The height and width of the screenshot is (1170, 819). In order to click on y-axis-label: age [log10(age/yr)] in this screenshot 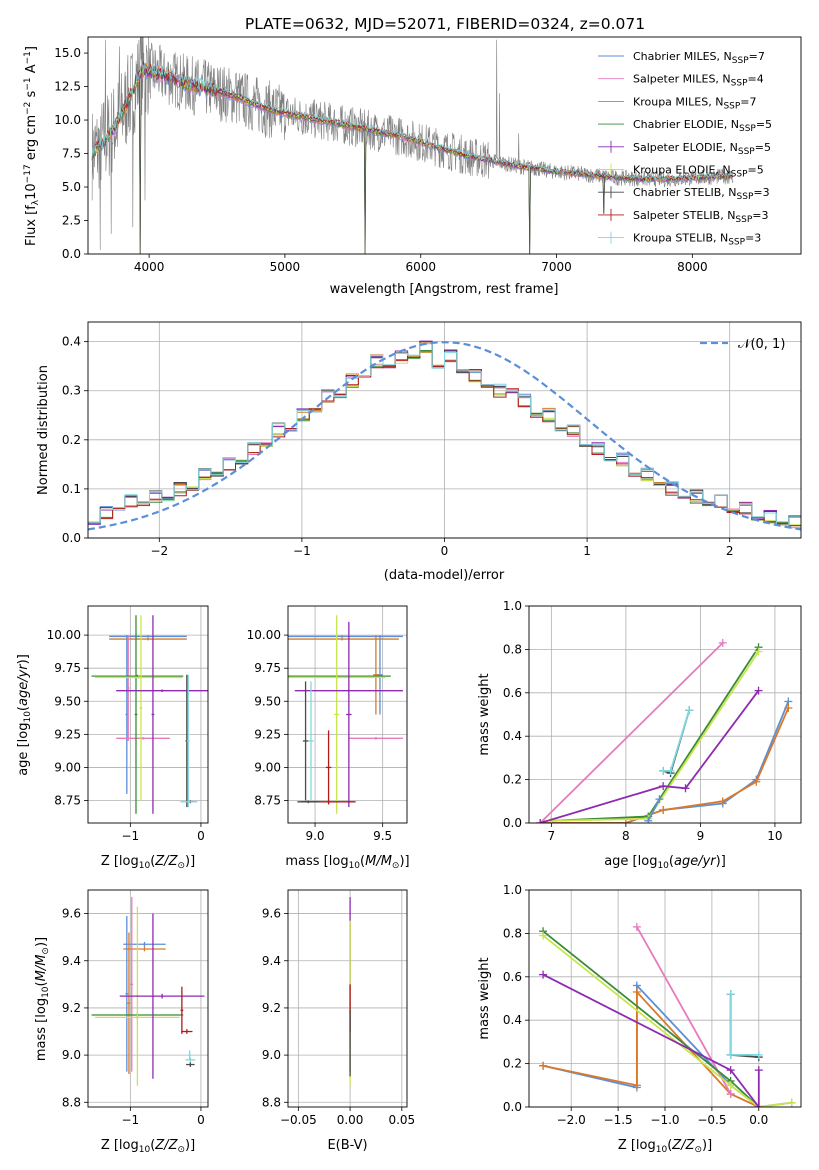, I will do `click(24, 715)`.